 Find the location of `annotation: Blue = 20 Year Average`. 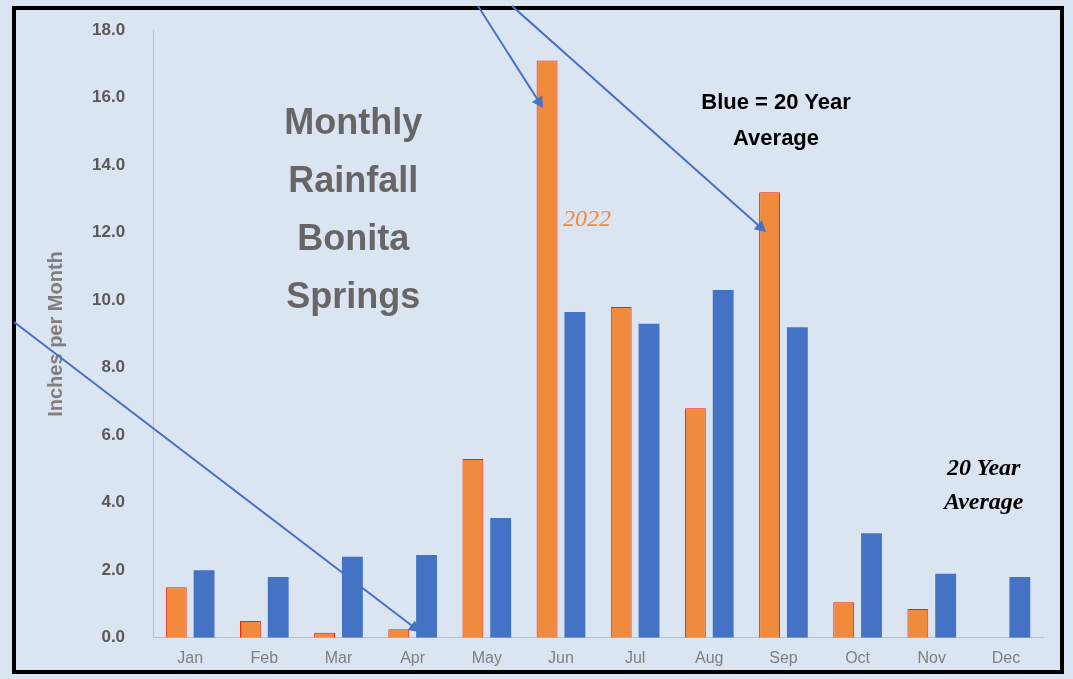

annotation: Blue = 20 Year Average is located at coordinates (776, 120).